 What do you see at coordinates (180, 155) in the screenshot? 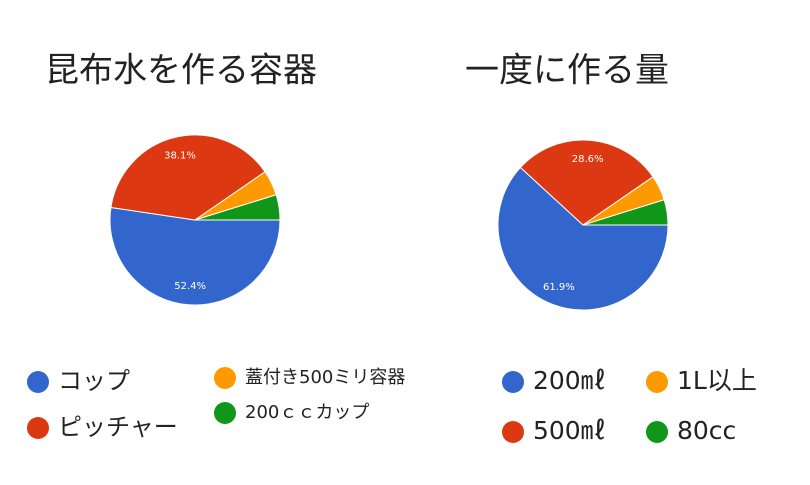
I see `data-label: 38.1%` at bounding box center [180, 155].